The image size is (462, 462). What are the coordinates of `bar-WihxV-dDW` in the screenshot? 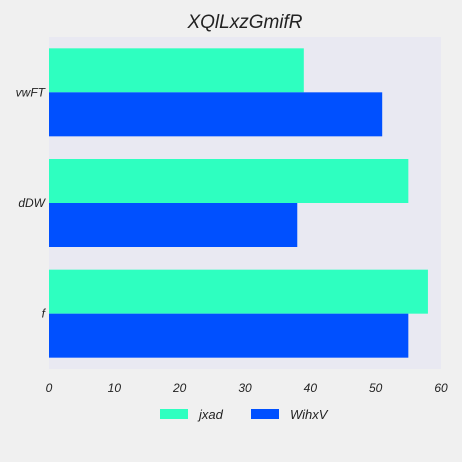 It's located at (173, 225).